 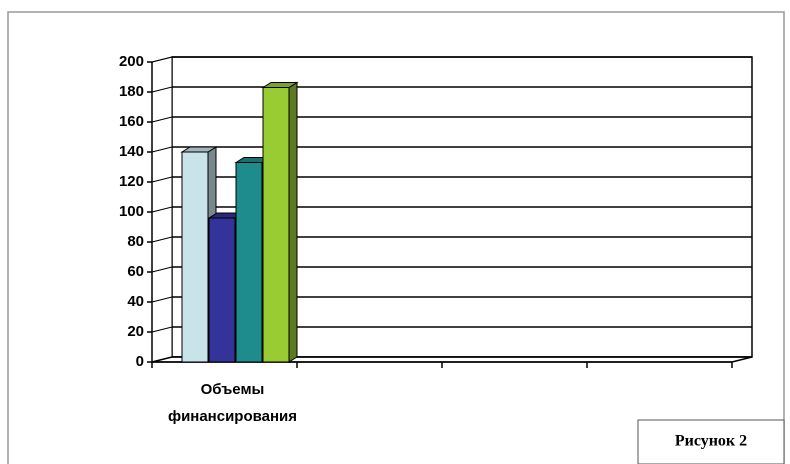 I want to click on y-tick-label: 120, so click(x=131, y=181).